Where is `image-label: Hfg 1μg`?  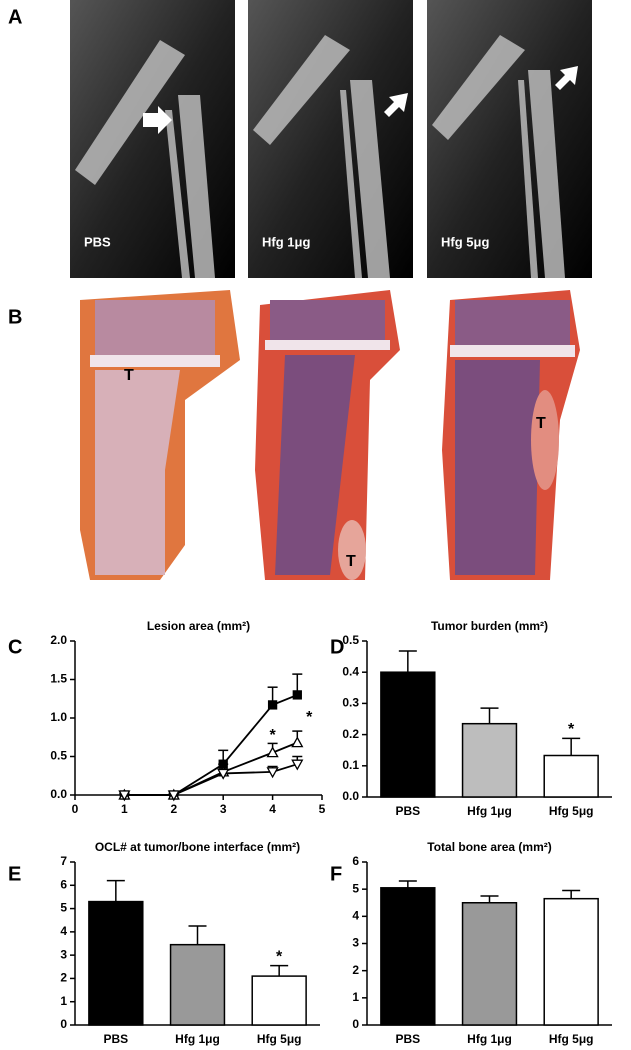 image-label: Hfg 1μg is located at coordinates (286, 241).